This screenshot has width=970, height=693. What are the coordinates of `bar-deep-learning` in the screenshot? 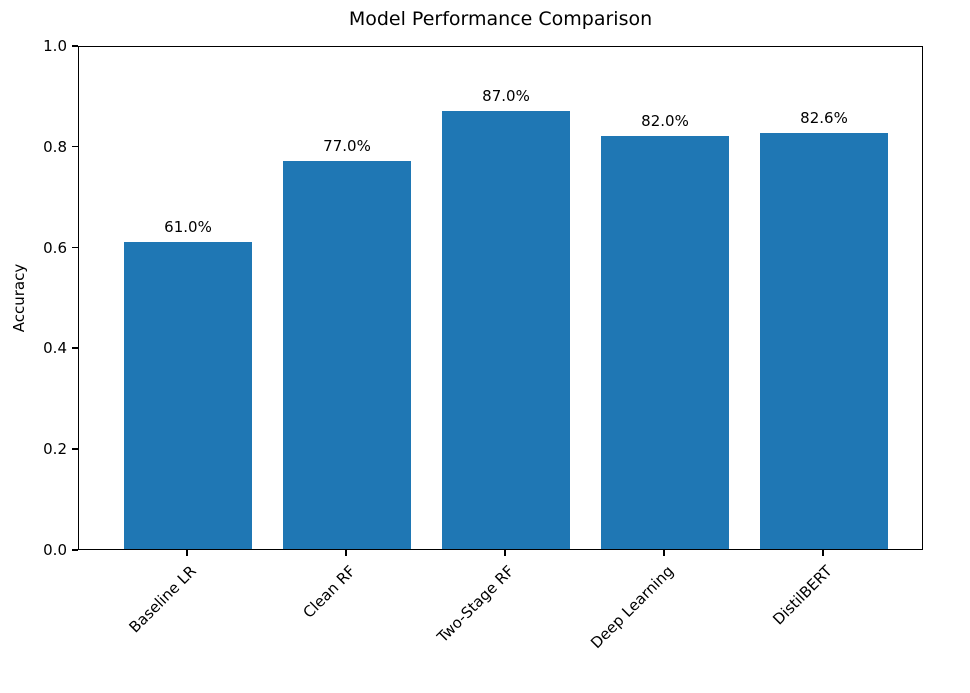 It's located at (665, 342).